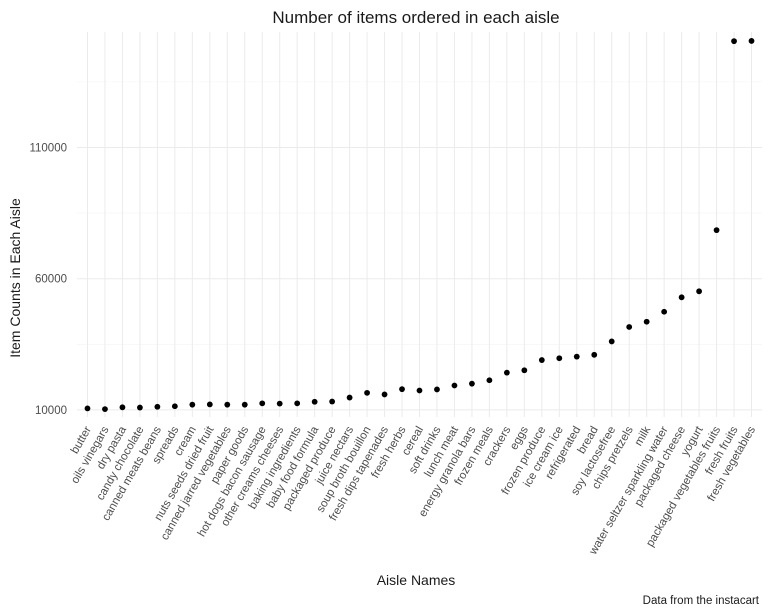 The image size is (768, 614). Describe the element at coordinates (51, 411) in the screenshot. I see `y-tick-label: 10000` at that location.